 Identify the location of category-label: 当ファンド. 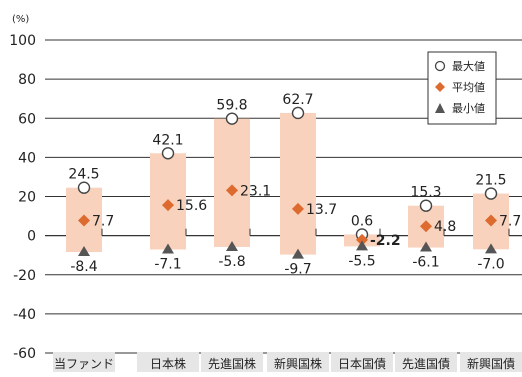
(84, 364).